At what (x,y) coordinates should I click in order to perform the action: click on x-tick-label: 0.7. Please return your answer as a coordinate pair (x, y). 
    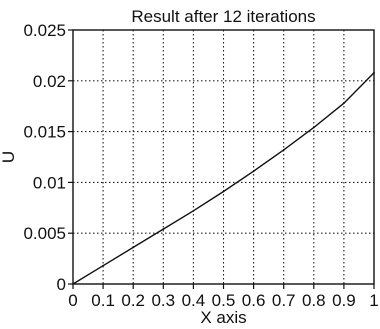
    Looking at the image, I should click on (284, 300).